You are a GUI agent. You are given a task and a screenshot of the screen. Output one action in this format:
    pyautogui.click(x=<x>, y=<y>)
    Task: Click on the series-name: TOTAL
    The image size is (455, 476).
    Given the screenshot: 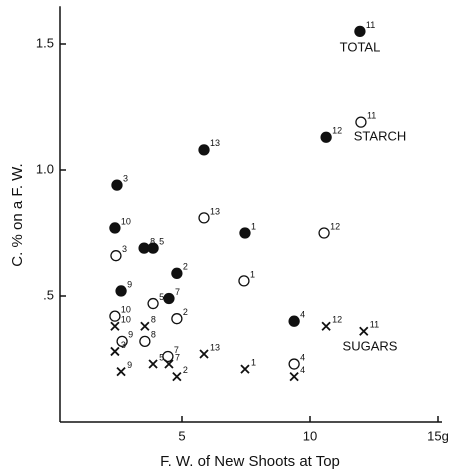 What is the action you would take?
    pyautogui.click(x=360, y=46)
    